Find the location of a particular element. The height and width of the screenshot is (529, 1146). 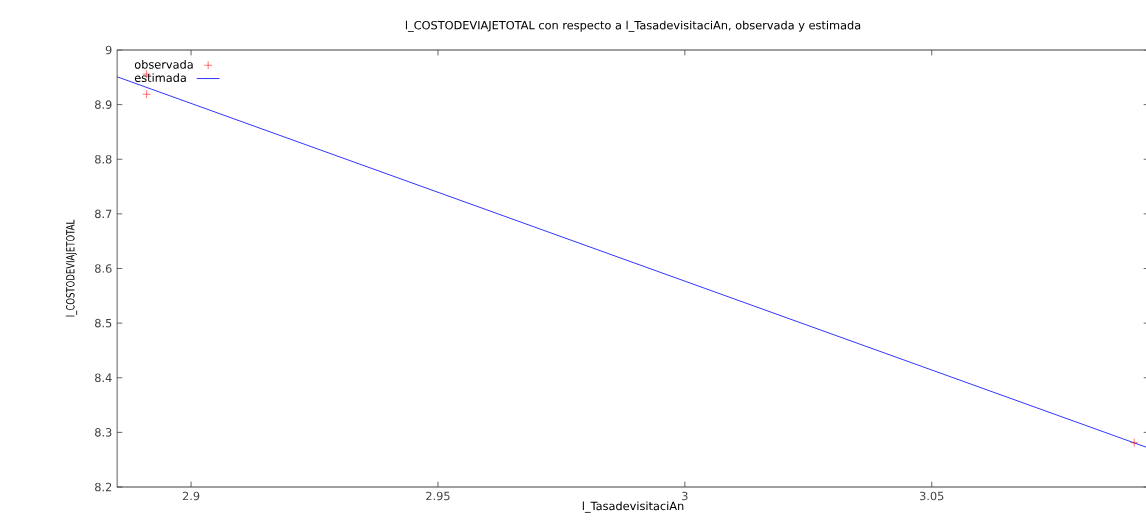

y-tick-label: 8.9 is located at coordinates (103, 104).